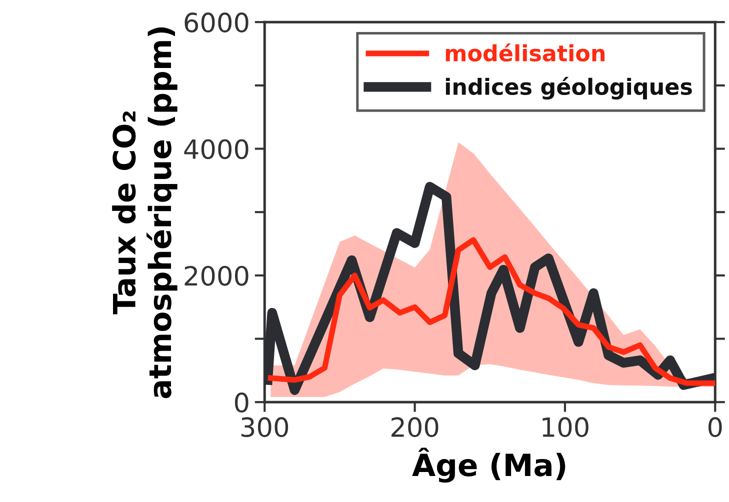  What do you see at coordinates (525, 52) in the screenshot?
I see `legend-label: modélisation` at bounding box center [525, 52].